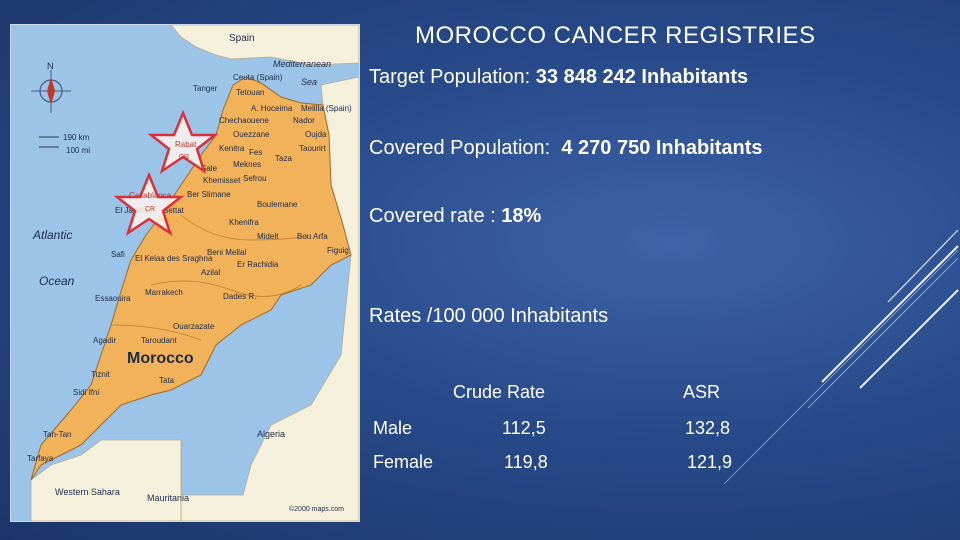  What do you see at coordinates (338, 250) in the screenshot?
I see `svg-text: Figuig` at bounding box center [338, 250].